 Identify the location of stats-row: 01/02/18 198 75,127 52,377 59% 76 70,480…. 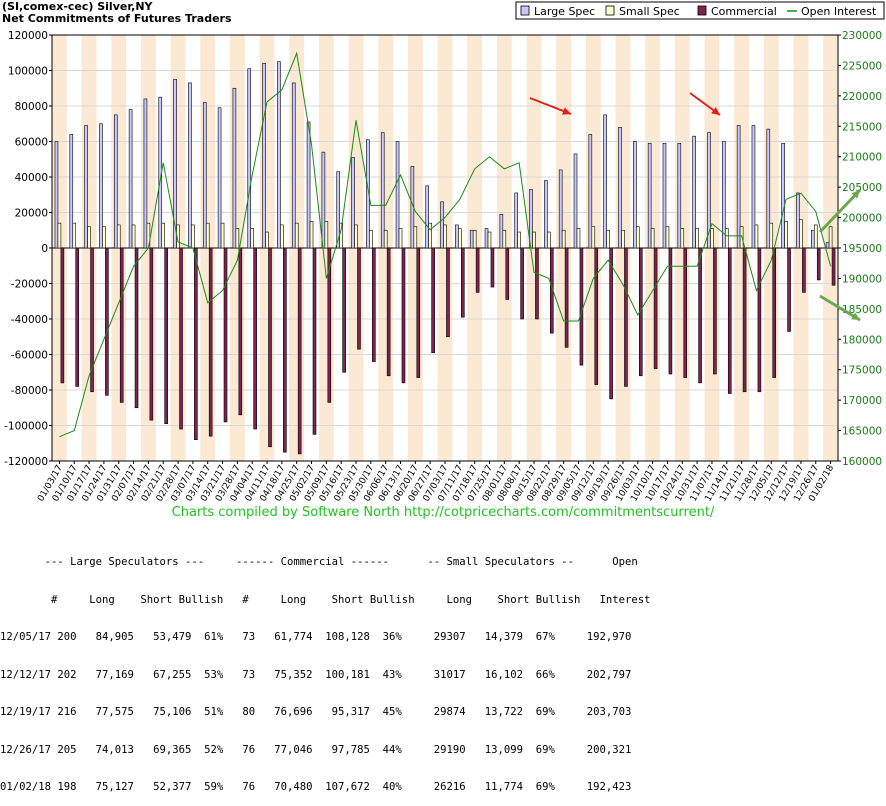
(325, 787).